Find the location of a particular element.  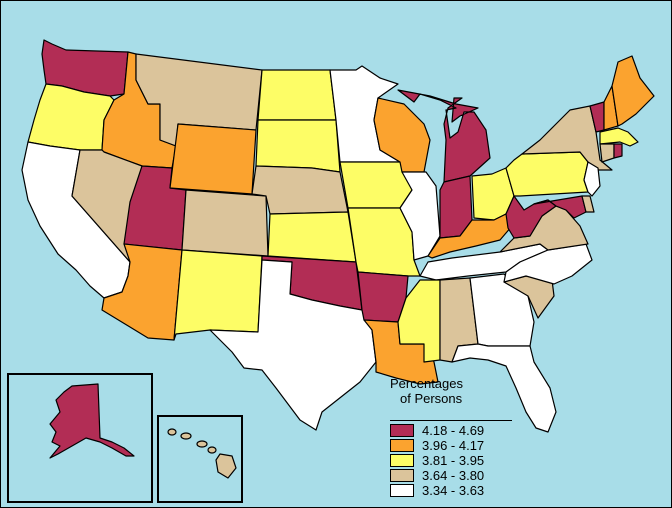

state-ct is located at coordinates (607, 153).